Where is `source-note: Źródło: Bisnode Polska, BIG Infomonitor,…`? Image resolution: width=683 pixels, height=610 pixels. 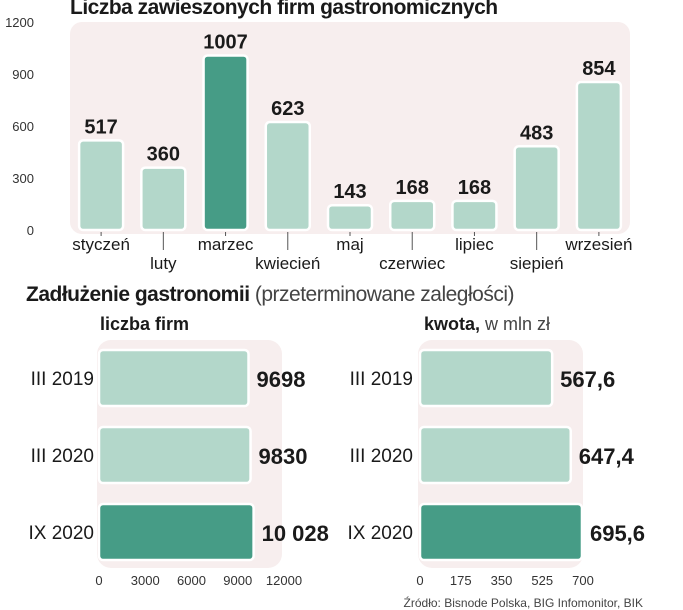 source-note: Źródło: Bisnode Polska, BIG Infomonitor,… is located at coordinates (523, 603).